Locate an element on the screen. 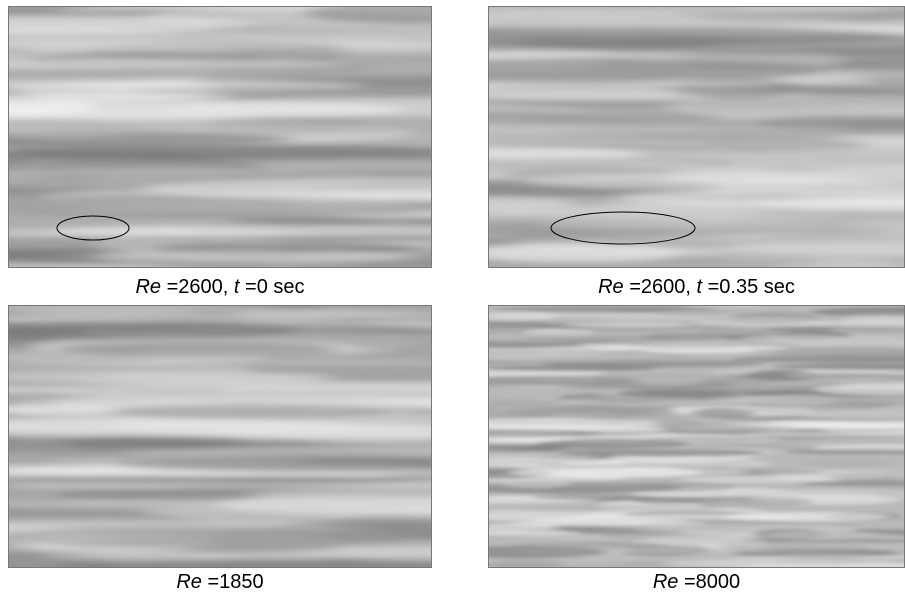  caption-part: =1850 is located at coordinates (233, 582).